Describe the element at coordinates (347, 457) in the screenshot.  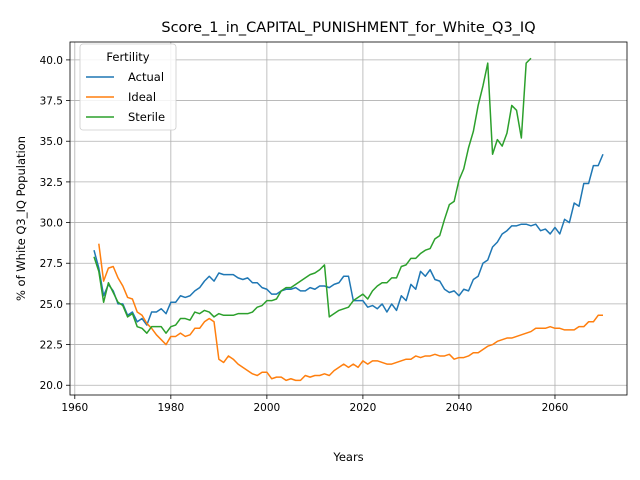
I see `x-axis-label: Years` at that location.